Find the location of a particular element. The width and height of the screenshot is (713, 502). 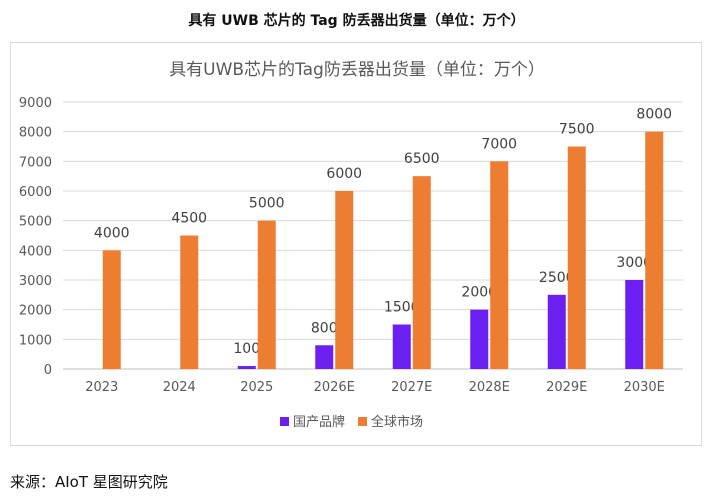

y-tick-label: 9000 is located at coordinates (35, 103).